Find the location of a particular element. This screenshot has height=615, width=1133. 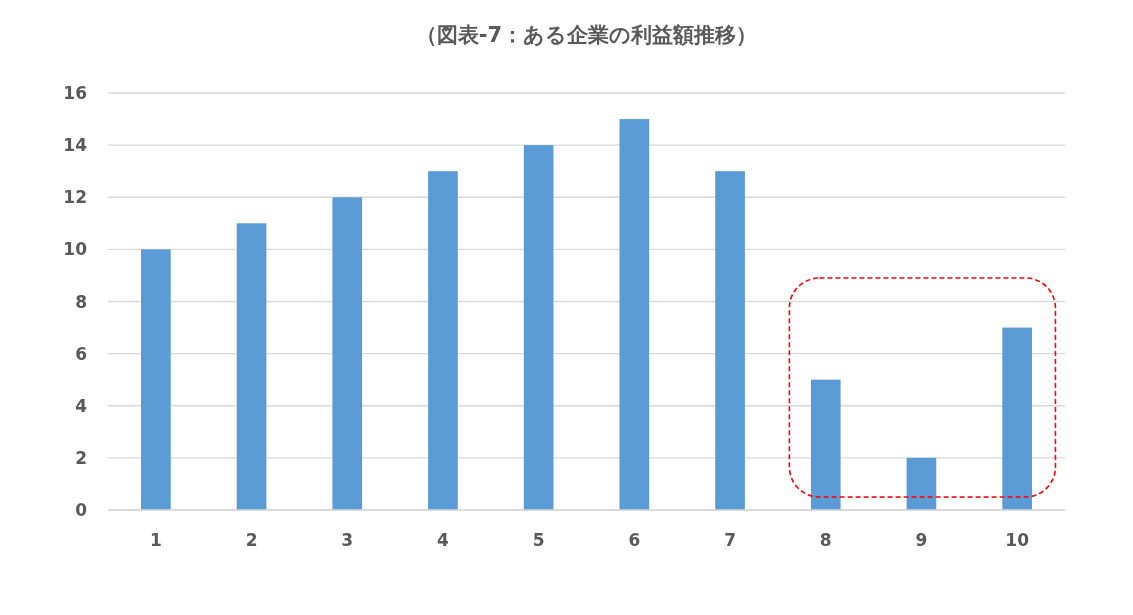

x-tick-label: 3 is located at coordinates (347, 540).